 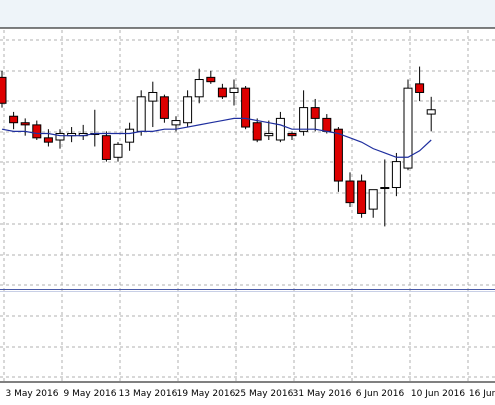 What do you see at coordinates (32, 394) in the screenshot?
I see `x-tick-label: 3 May 2016` at bounding box center [32, 394].